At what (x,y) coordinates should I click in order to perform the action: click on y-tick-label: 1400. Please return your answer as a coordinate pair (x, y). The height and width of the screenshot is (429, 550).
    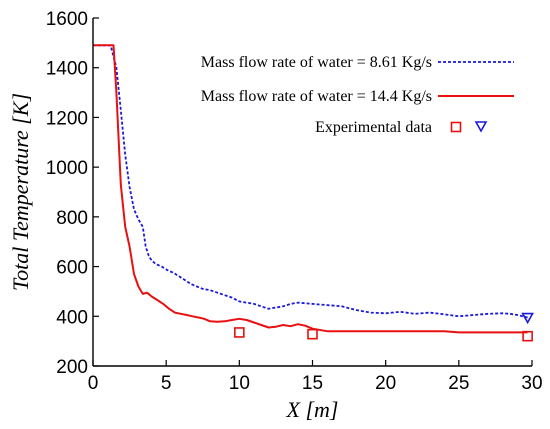
    Looking at the image, I should click on (67, 69).